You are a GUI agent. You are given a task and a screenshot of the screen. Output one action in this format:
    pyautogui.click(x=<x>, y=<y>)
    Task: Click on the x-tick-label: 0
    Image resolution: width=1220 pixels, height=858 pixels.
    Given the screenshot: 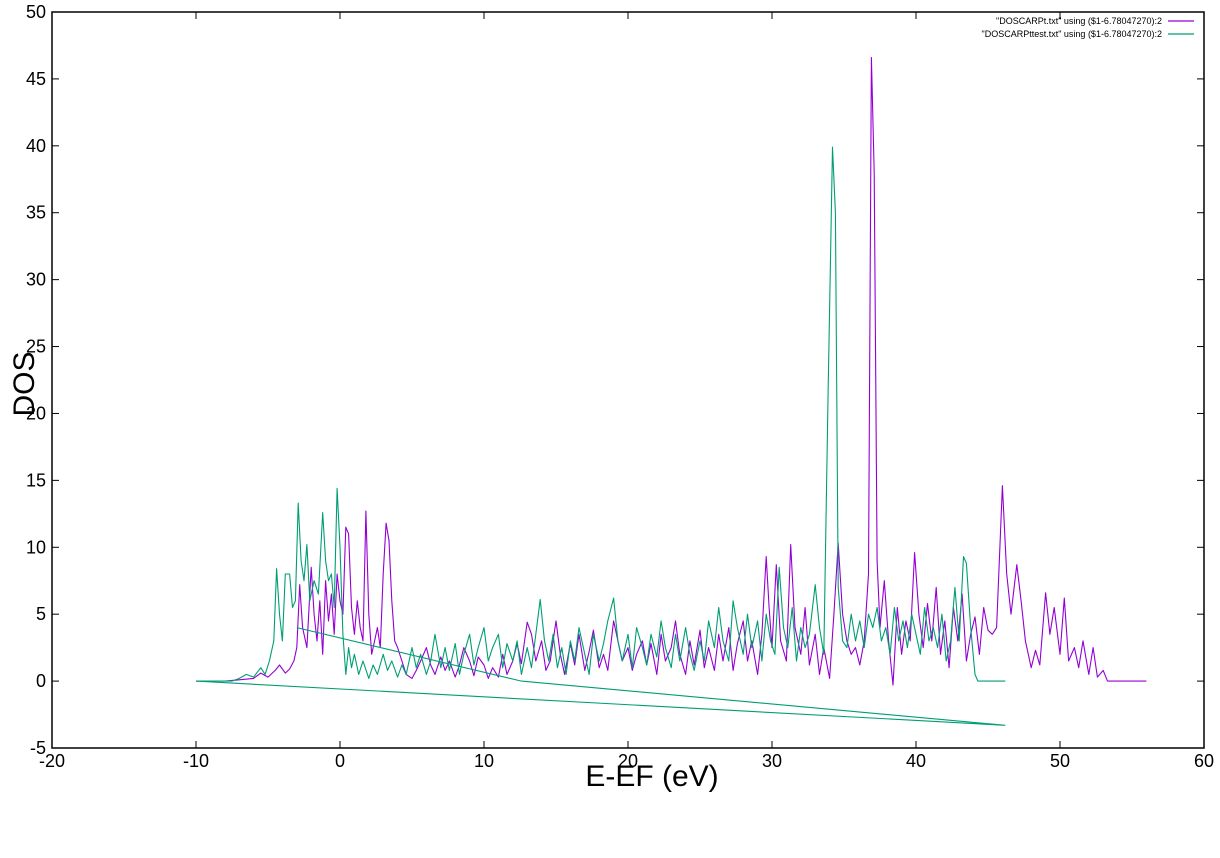 What is the action you would take?
    pyautogui.click(x=340, y=761)
    